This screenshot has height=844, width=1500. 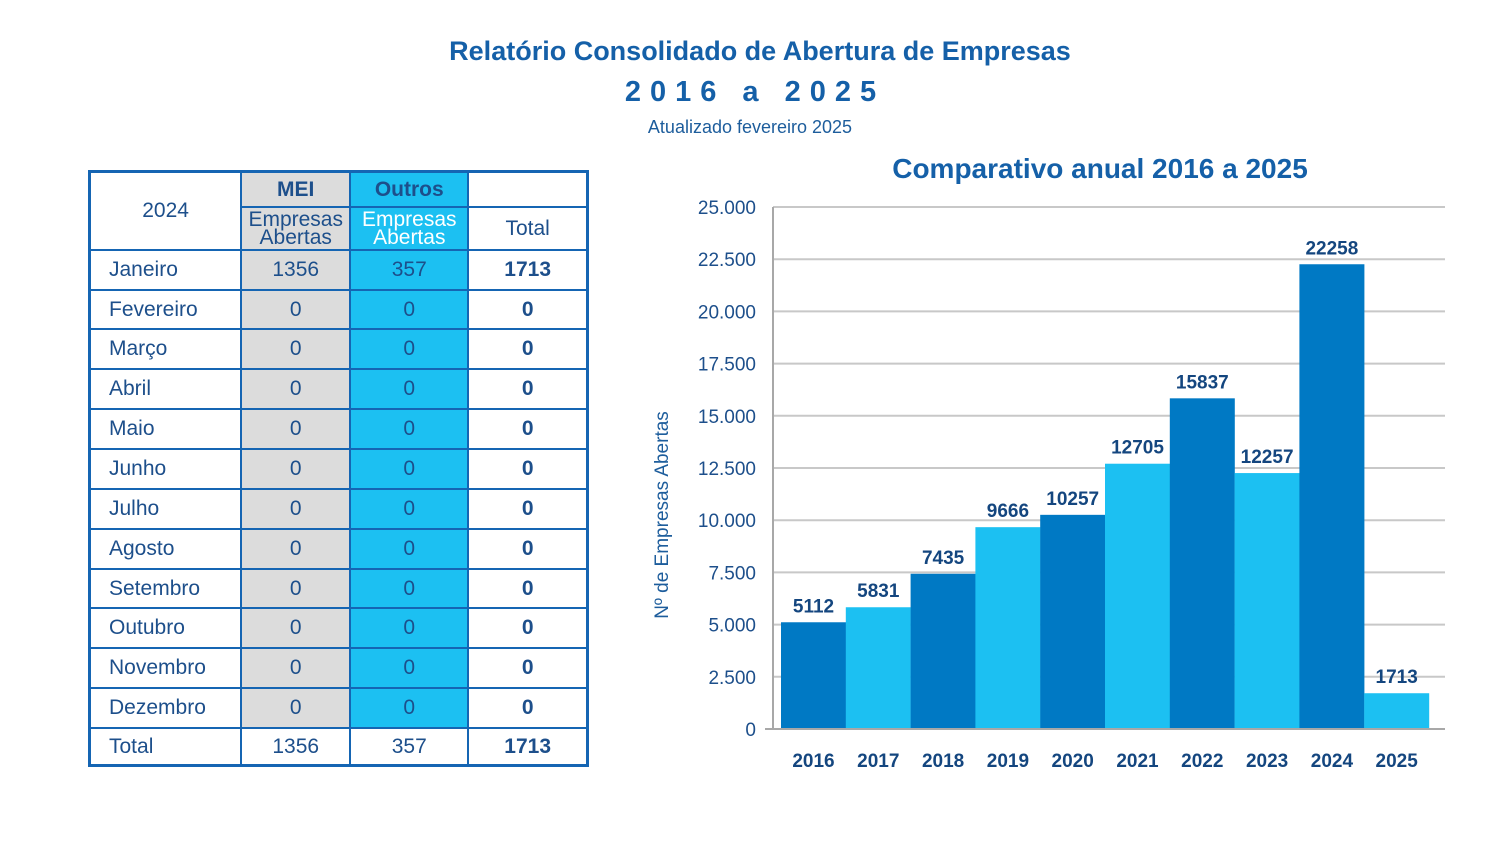 I want to click on x-tick-label: 2022, so click(x=1202, y=761).